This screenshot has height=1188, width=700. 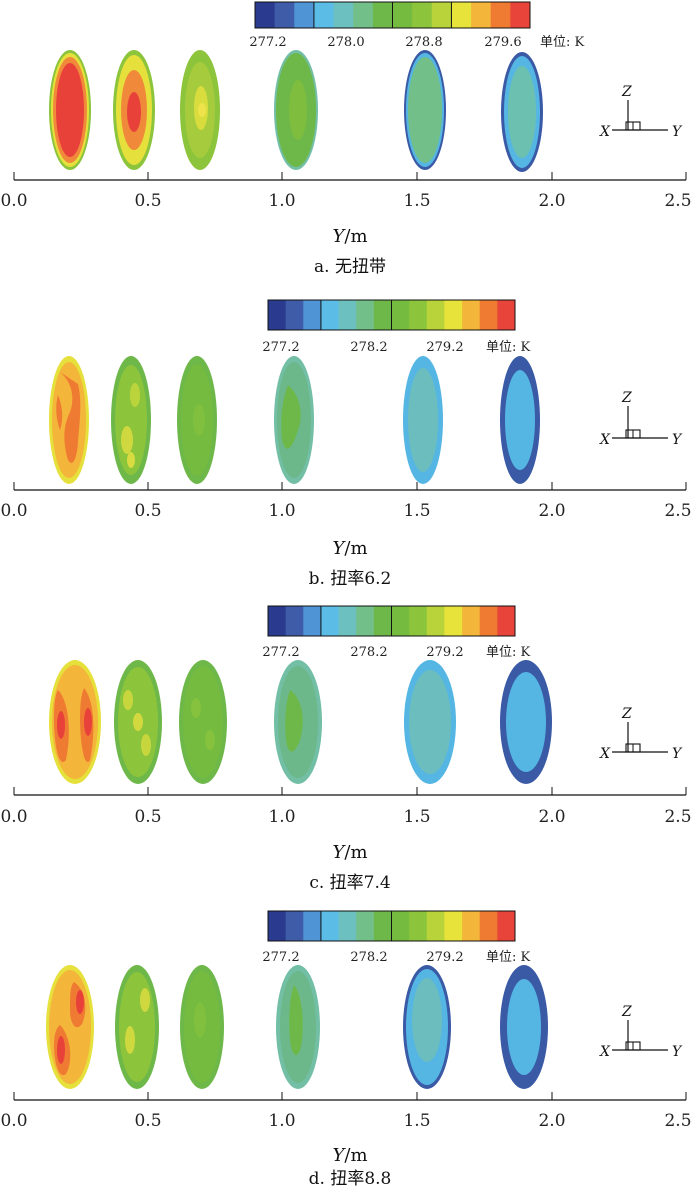 What do you see at coordinates (551, 511) in the screenshot?
I see `x-tick-label: 2.0` at bounding box center [551, 511].